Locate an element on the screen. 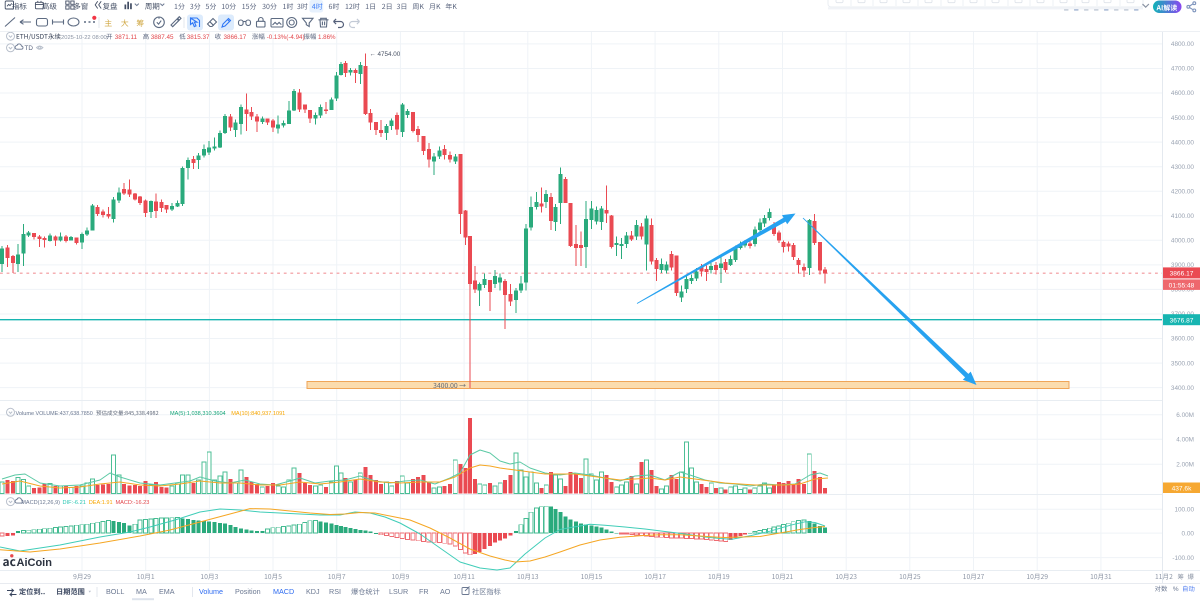  svg-text: BOLL is located at coordinates (115, 591).